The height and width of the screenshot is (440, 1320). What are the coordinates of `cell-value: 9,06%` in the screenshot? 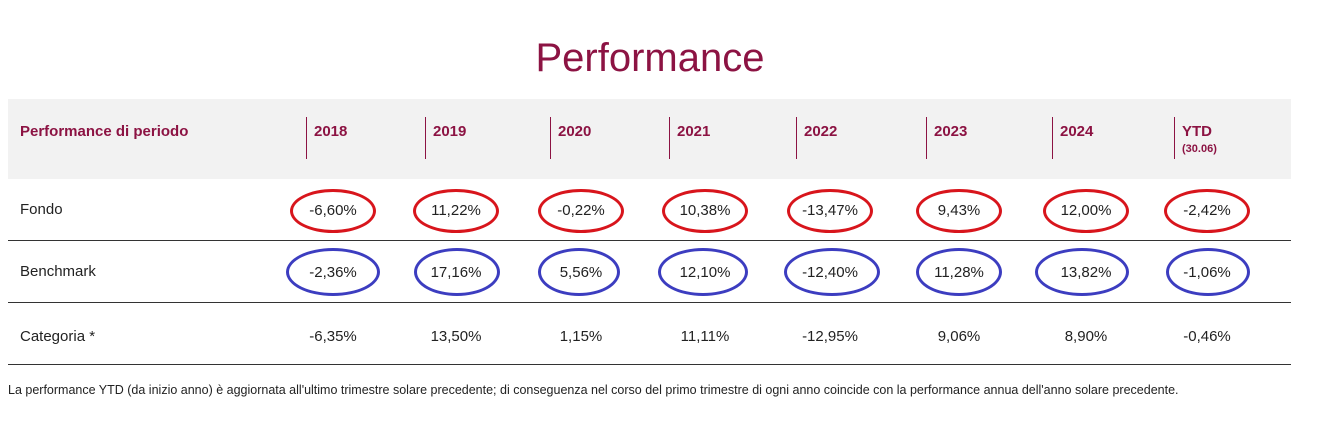 It's located at (959, 336).